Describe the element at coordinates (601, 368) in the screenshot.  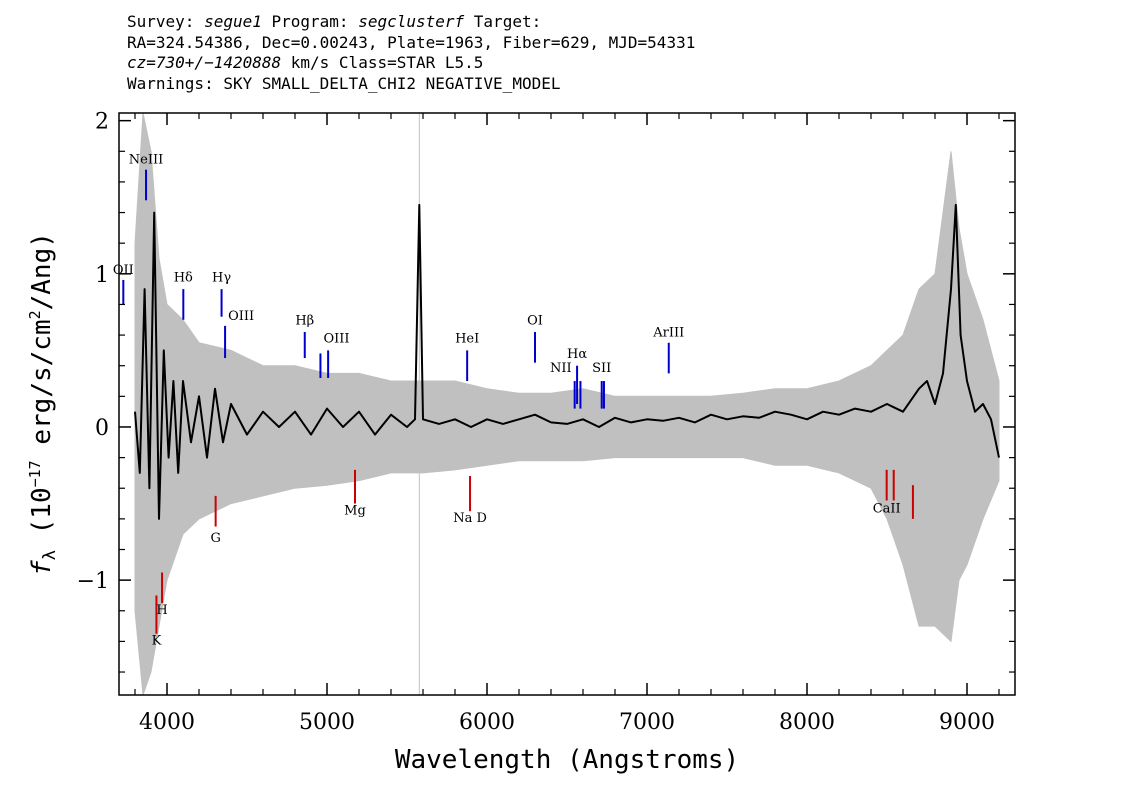
I see `emission-line-label: SII` at that location.